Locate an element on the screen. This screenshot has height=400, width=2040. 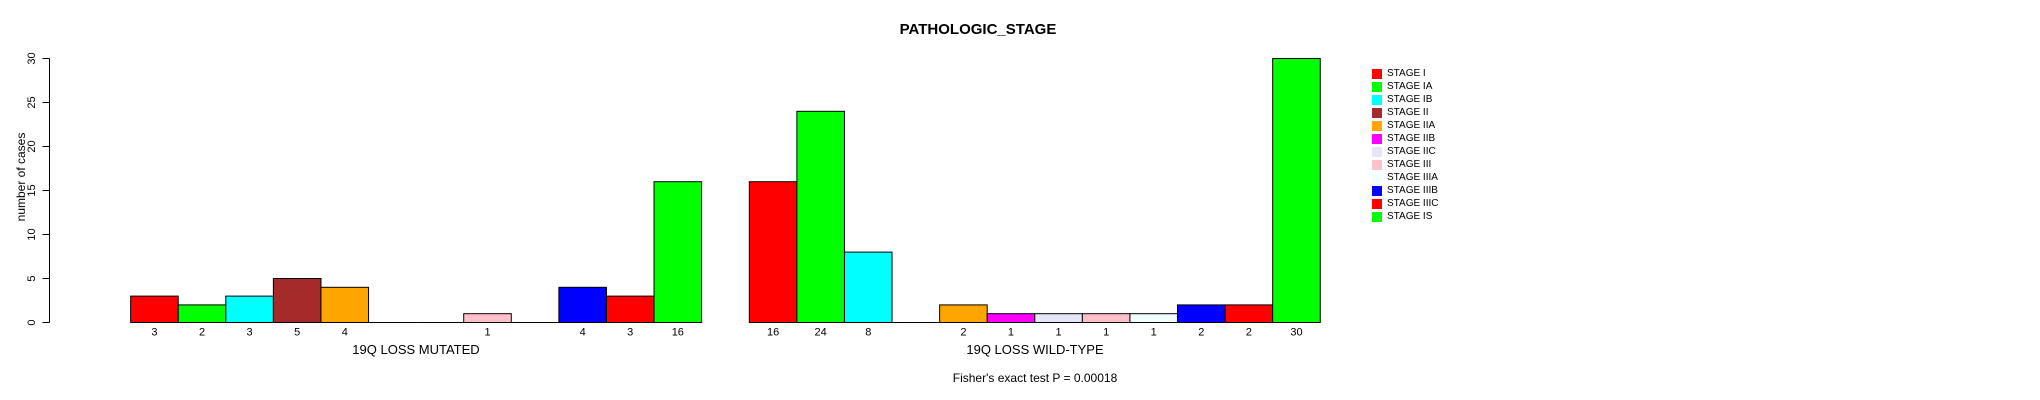
legend-item-stage-iib: STAGE IIB is located at coordinates (1405, 138).